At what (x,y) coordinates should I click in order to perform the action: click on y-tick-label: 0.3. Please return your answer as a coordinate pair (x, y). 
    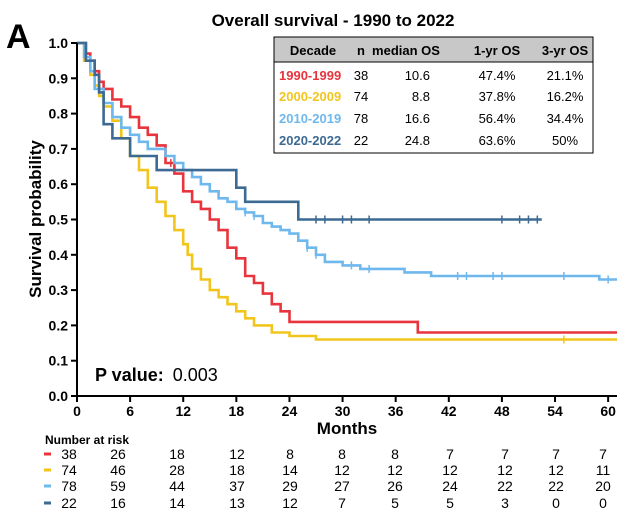
    Looking at the image, I should click on (59, 290).